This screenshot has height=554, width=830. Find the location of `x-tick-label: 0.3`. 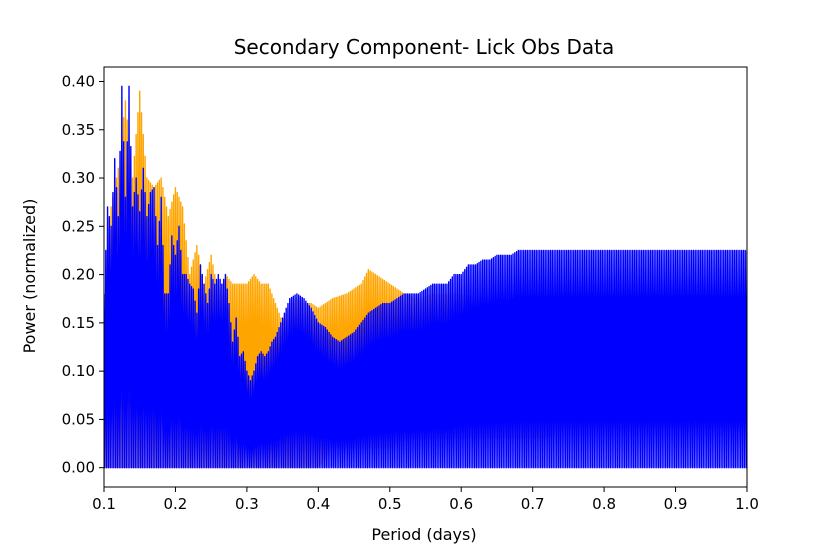

x-tick-label: 0.3 is located at coordinates (247, 504).